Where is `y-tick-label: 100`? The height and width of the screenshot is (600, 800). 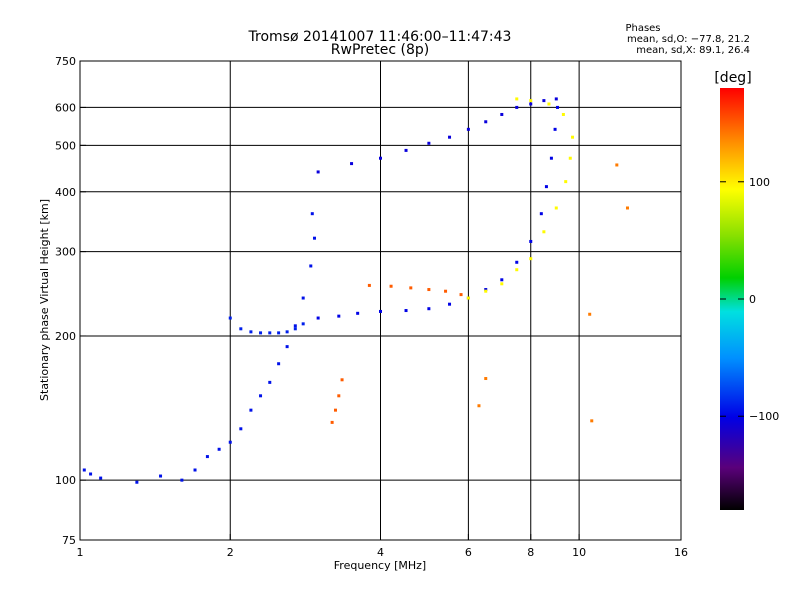 y-tick-label: 100 is located at coordinates (65, 480).